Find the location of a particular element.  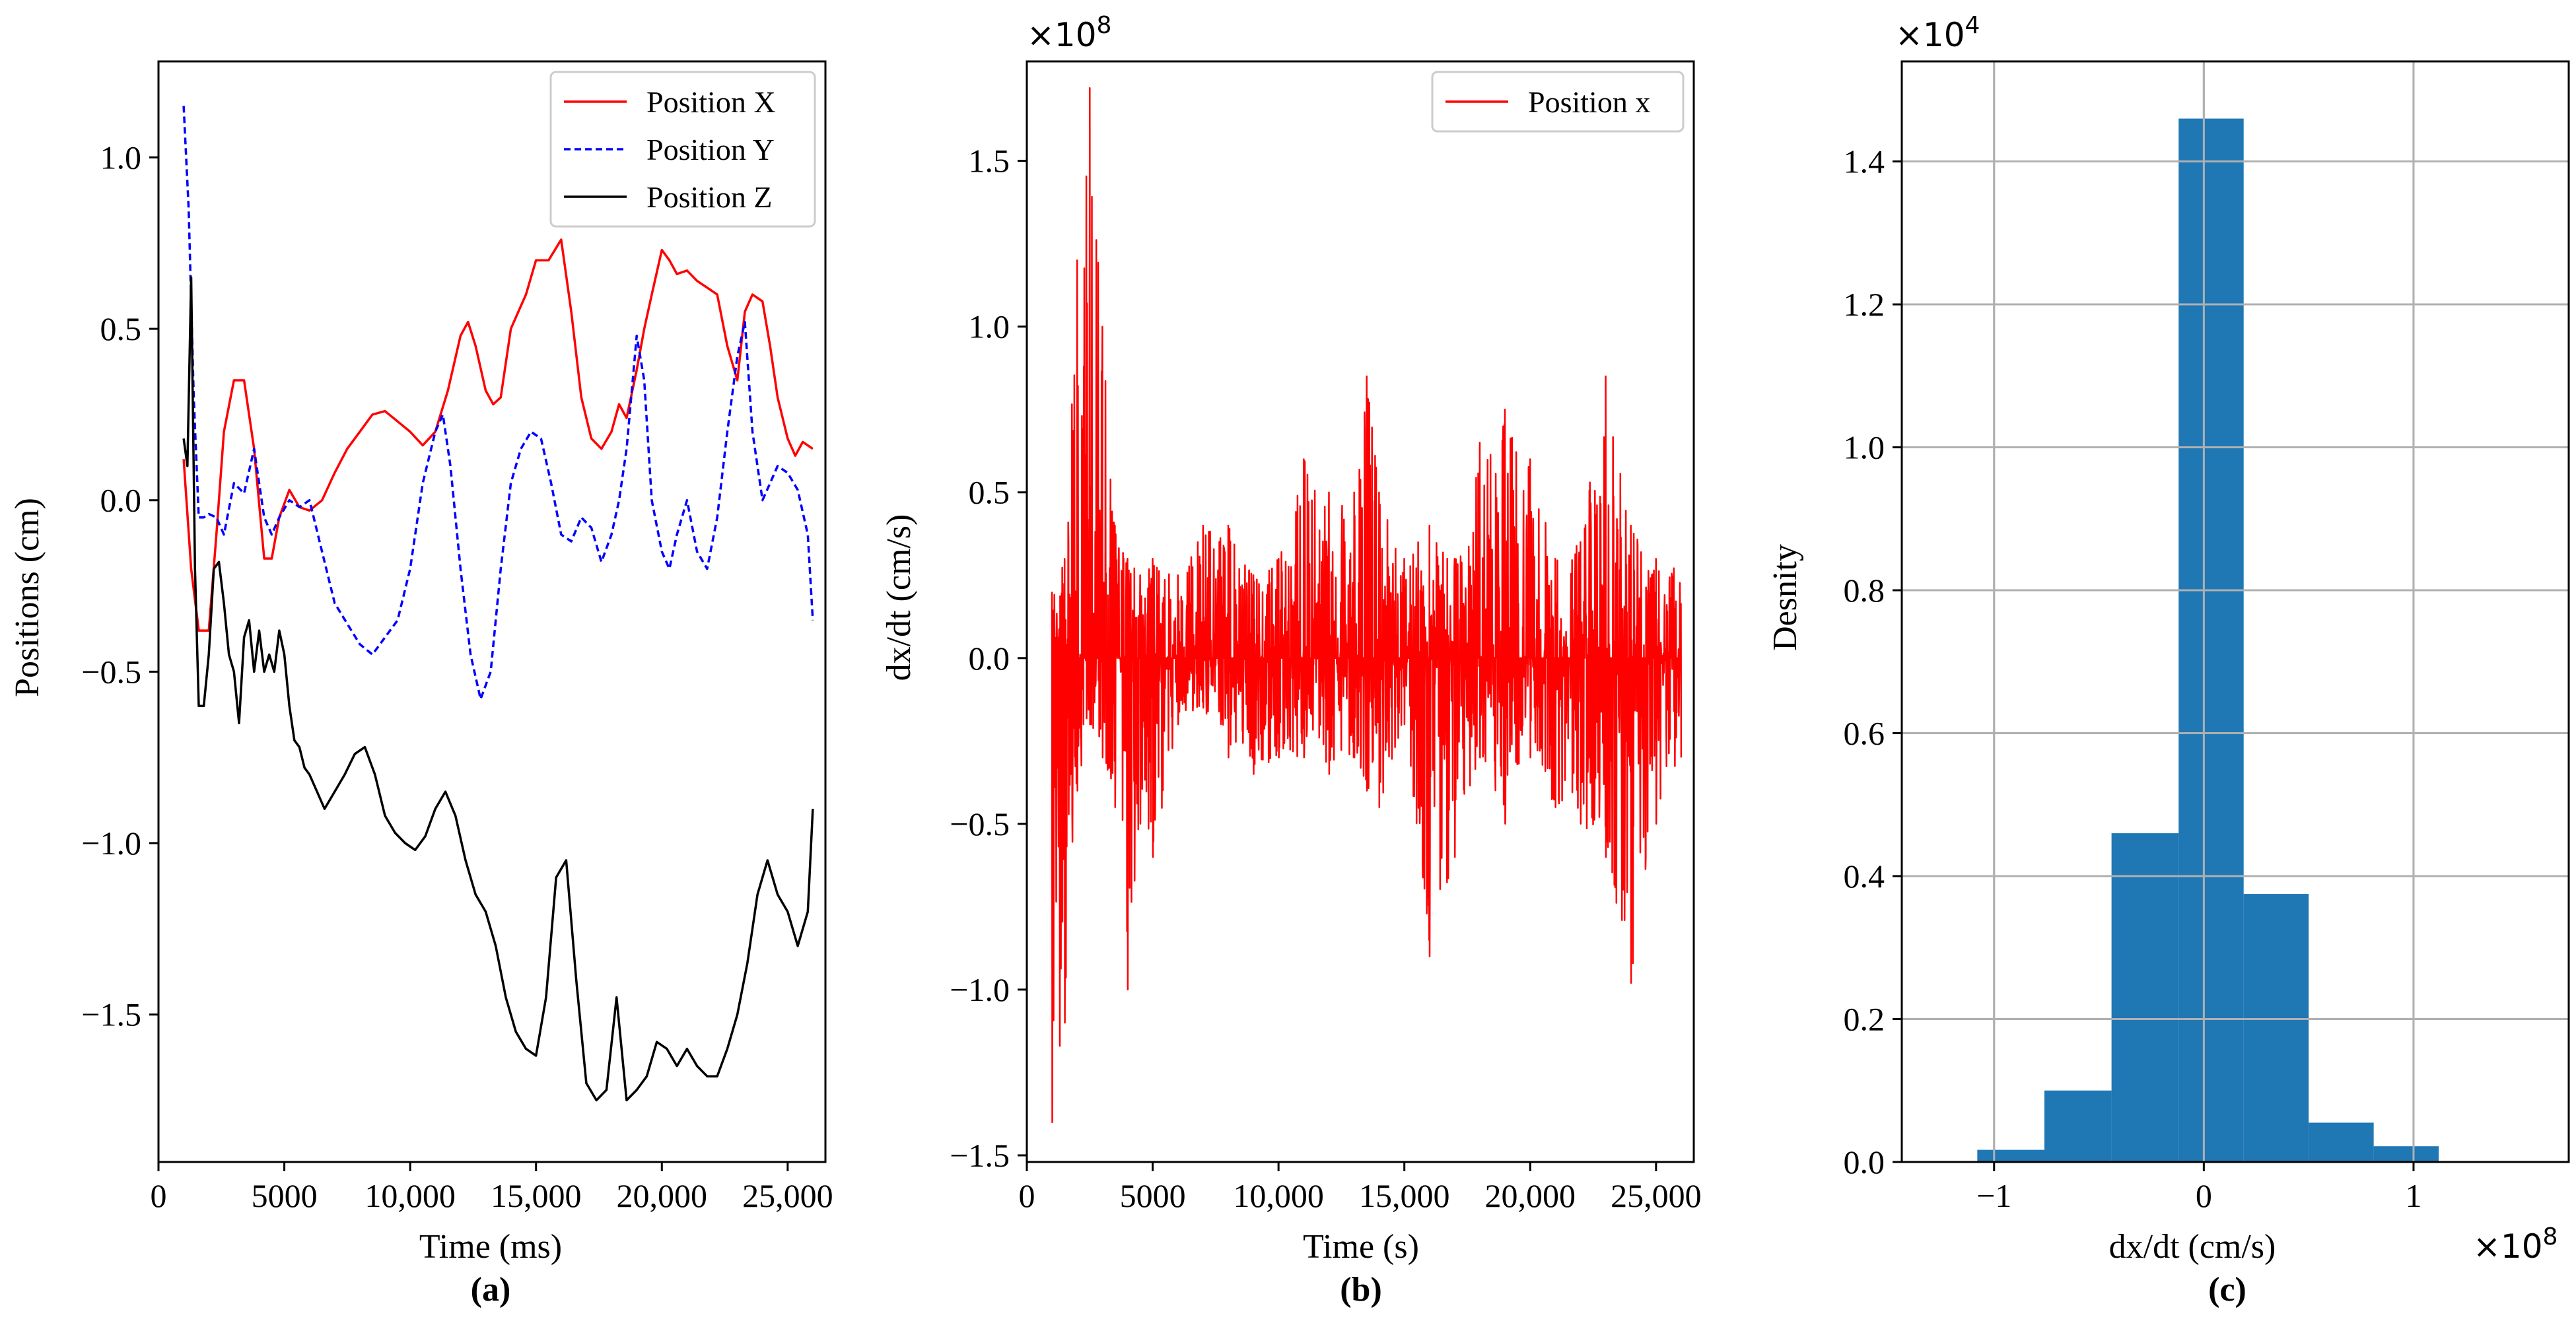

ylabel-b: dx/dt (cm/s) is located at coordinates (899, 597).